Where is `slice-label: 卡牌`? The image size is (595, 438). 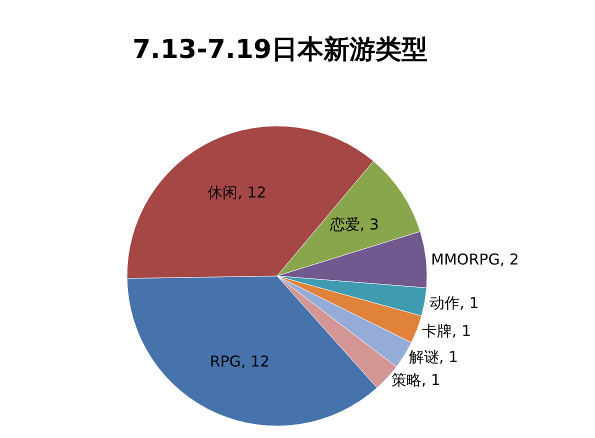 slice-label: 卡牌 is located at coordinates (437, 331).